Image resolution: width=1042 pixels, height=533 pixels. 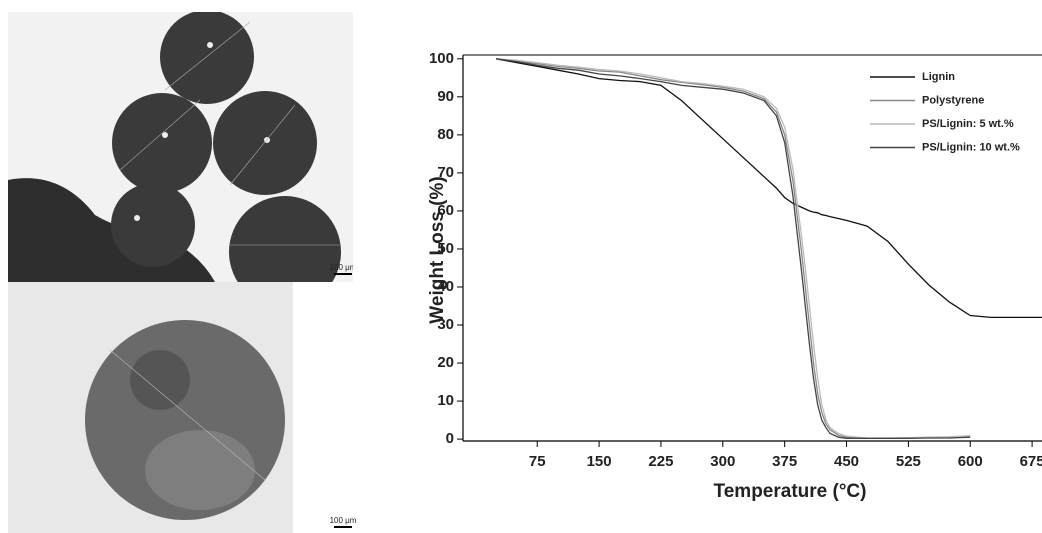 What do you see at coordinates (445, 134) in the screenshot?
I see `y-tick-label: 80` at bounding box center [445, 134].